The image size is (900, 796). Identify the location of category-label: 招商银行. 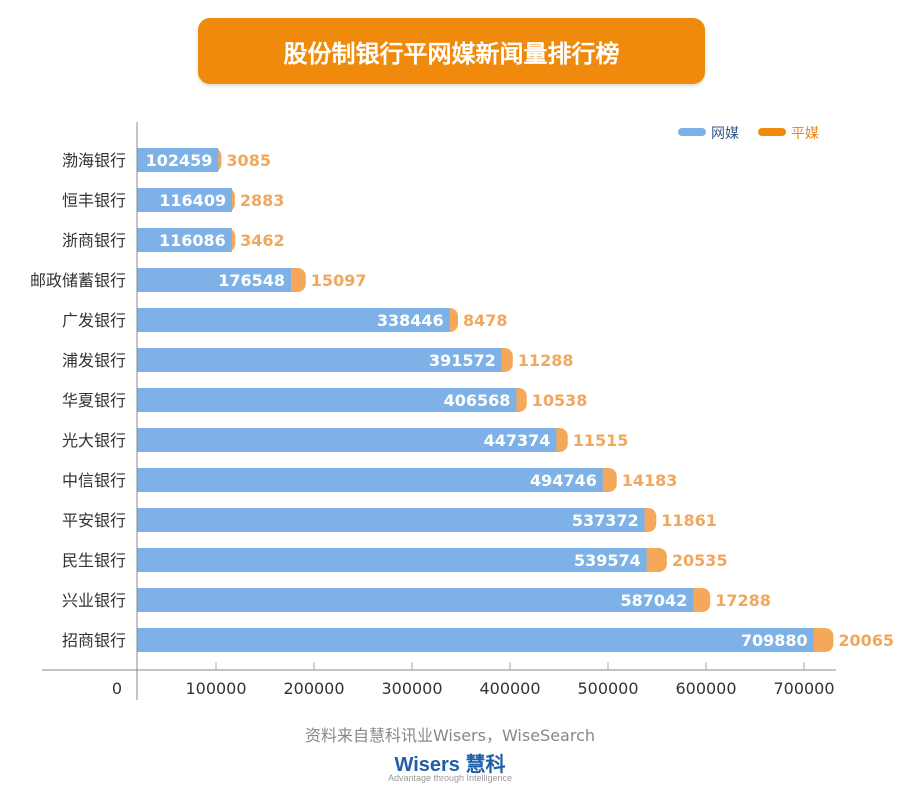
(94, 640).